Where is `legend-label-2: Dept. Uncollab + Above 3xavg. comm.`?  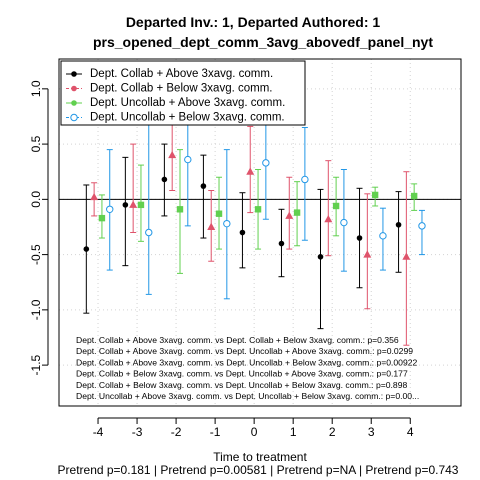
legend-label-2: Dept. Uncollab + Above 3xavg. comm. is located at coordinates (187, 103).